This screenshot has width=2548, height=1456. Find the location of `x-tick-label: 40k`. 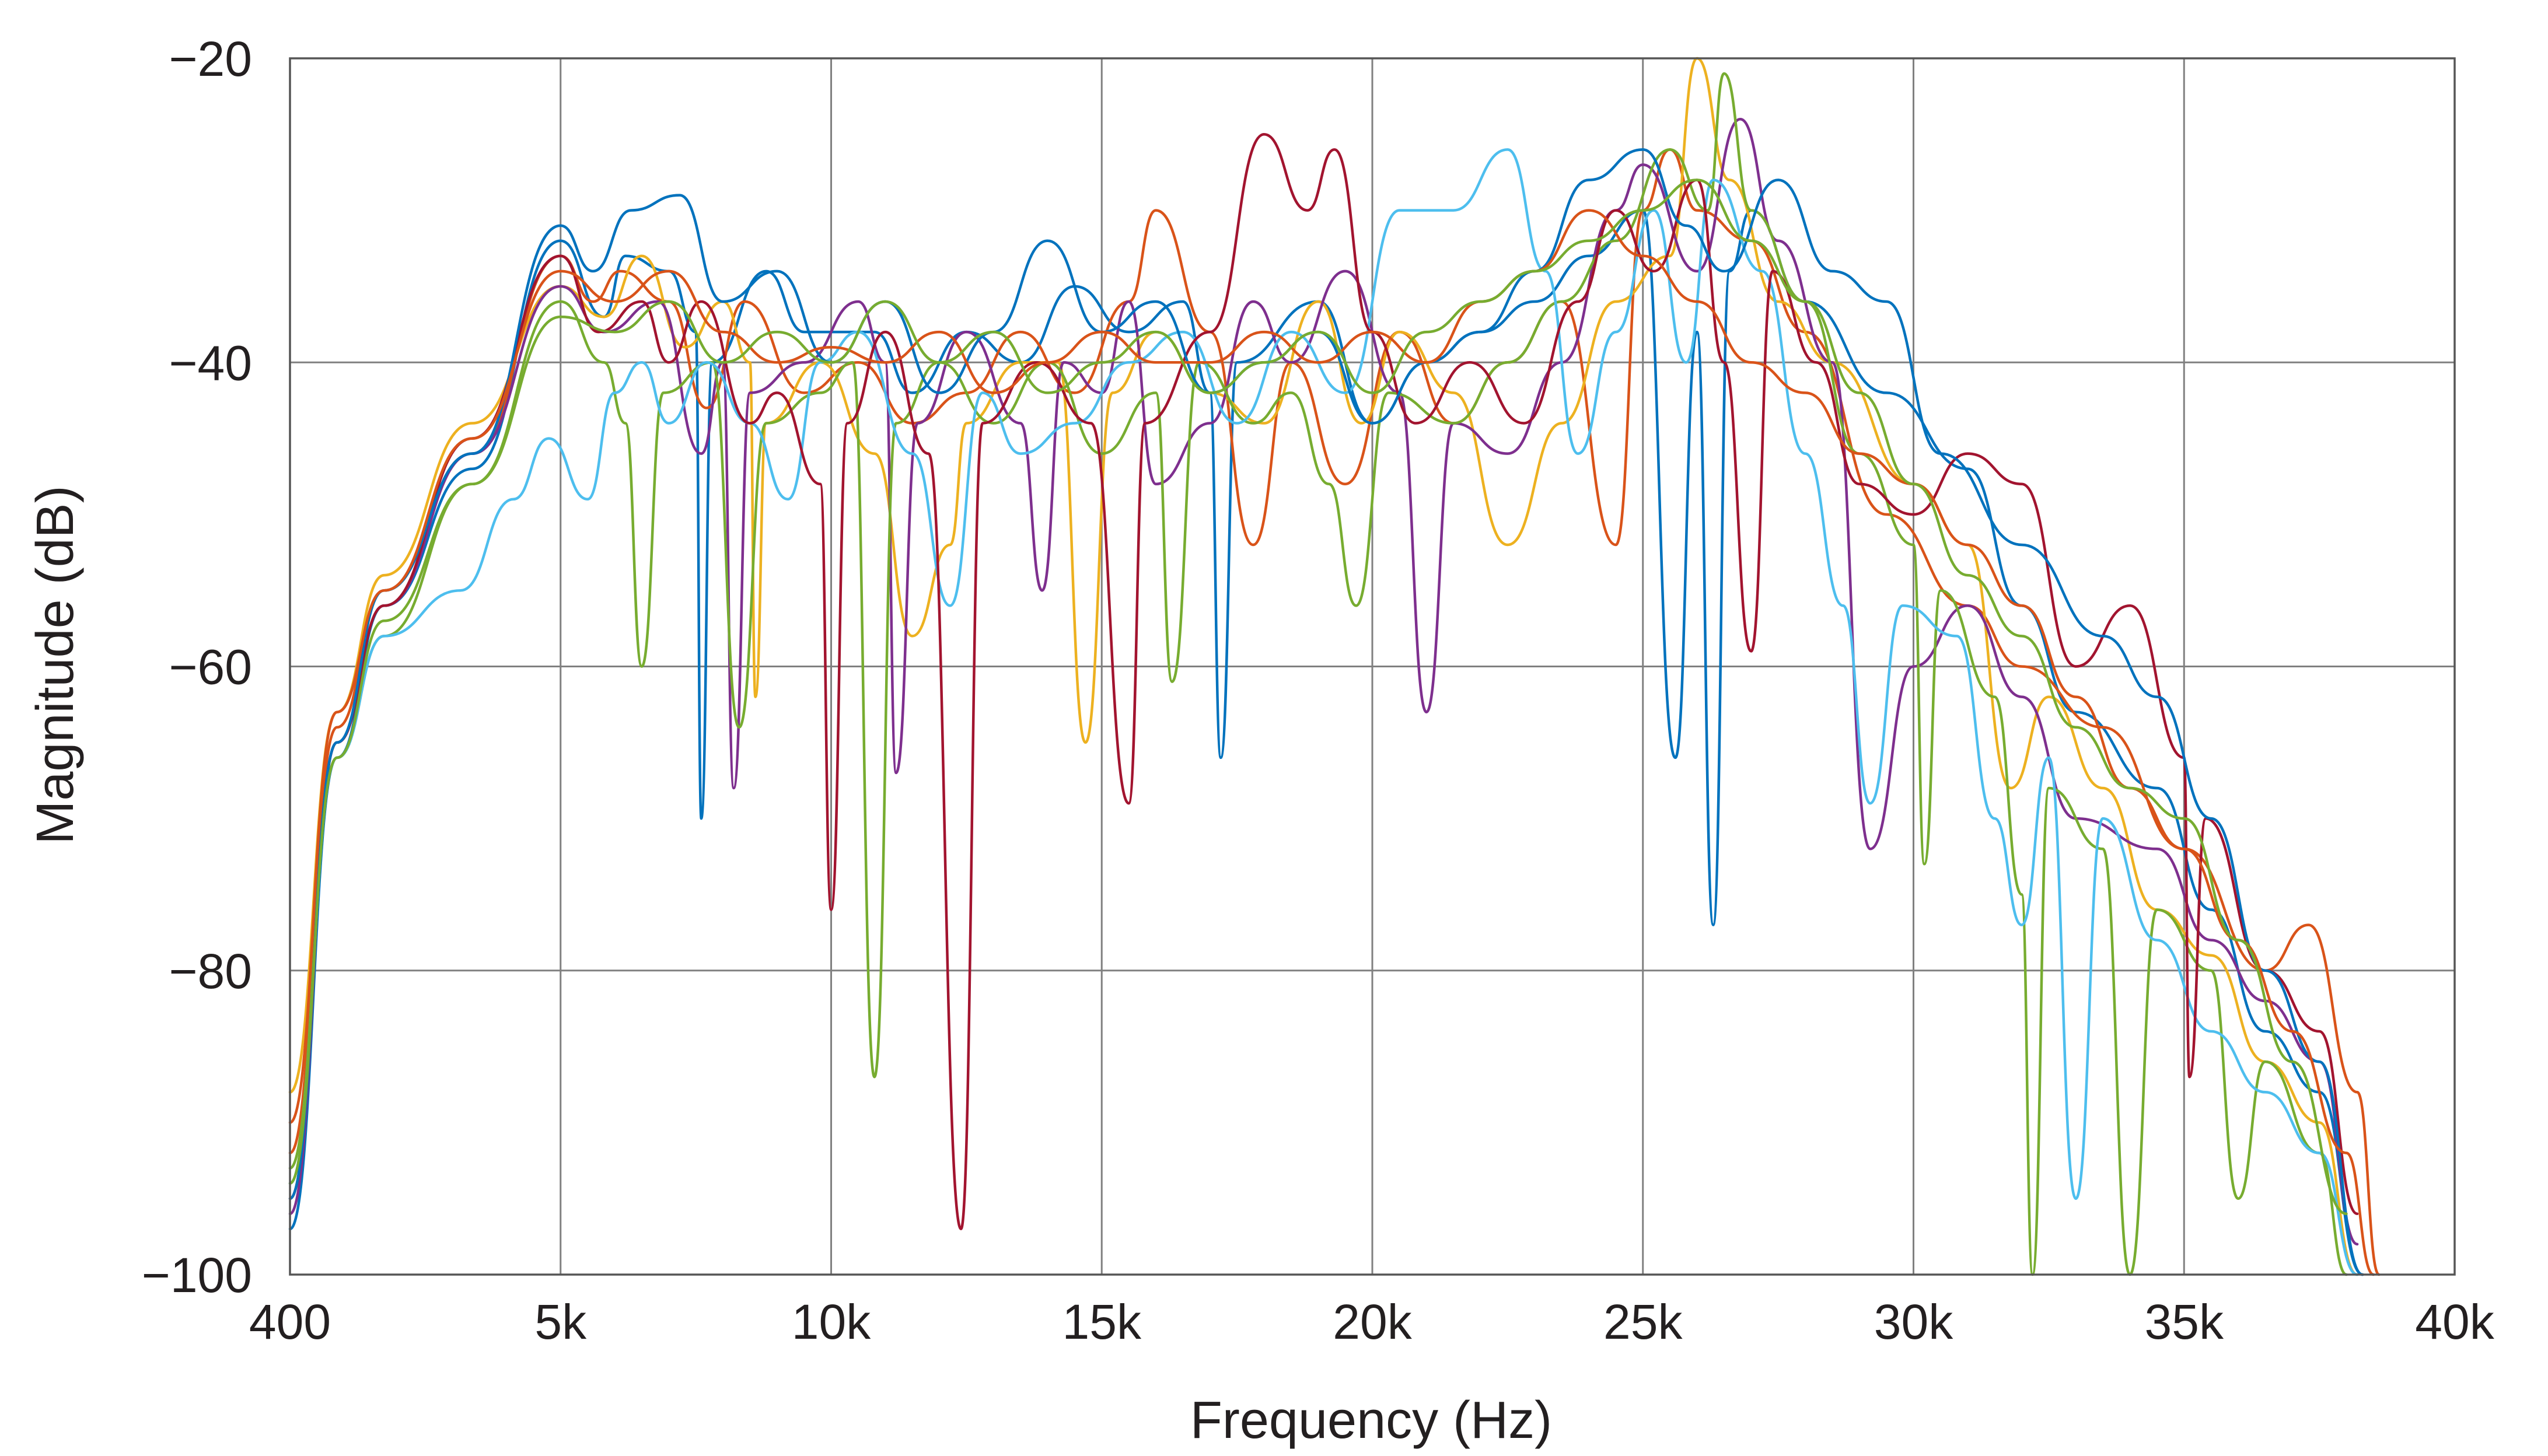

x-tick-label: 40k is located at coordinates (2454, 1321).